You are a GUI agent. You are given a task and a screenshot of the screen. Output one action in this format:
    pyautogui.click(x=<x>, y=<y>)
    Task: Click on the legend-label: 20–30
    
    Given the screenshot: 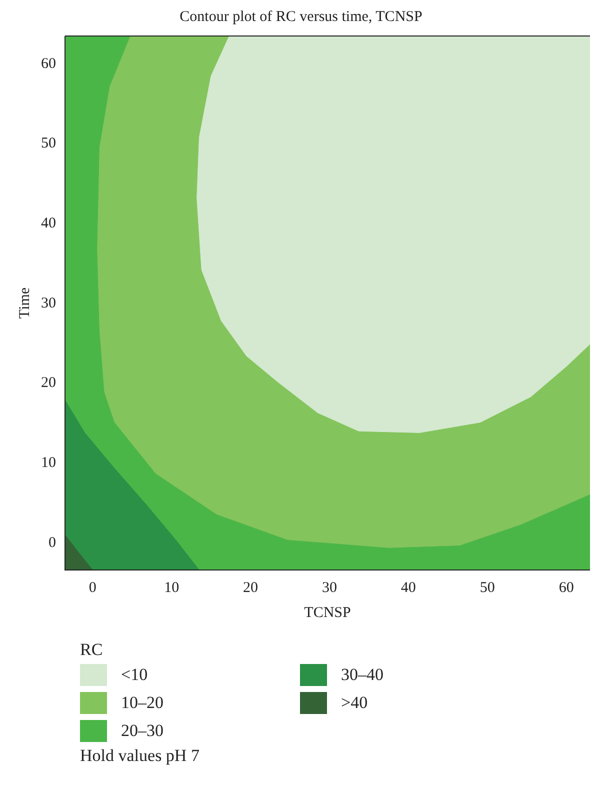 What is the action you would take?
    pyautogui.click(x=142, y=731)
    